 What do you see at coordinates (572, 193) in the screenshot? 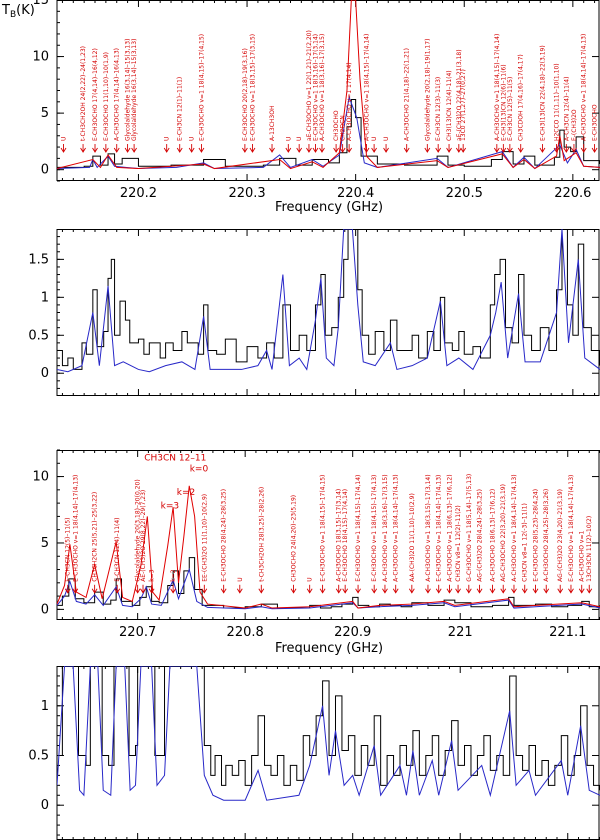
I see `x-tick-label: 220.6` at bounding box center [572, 193].